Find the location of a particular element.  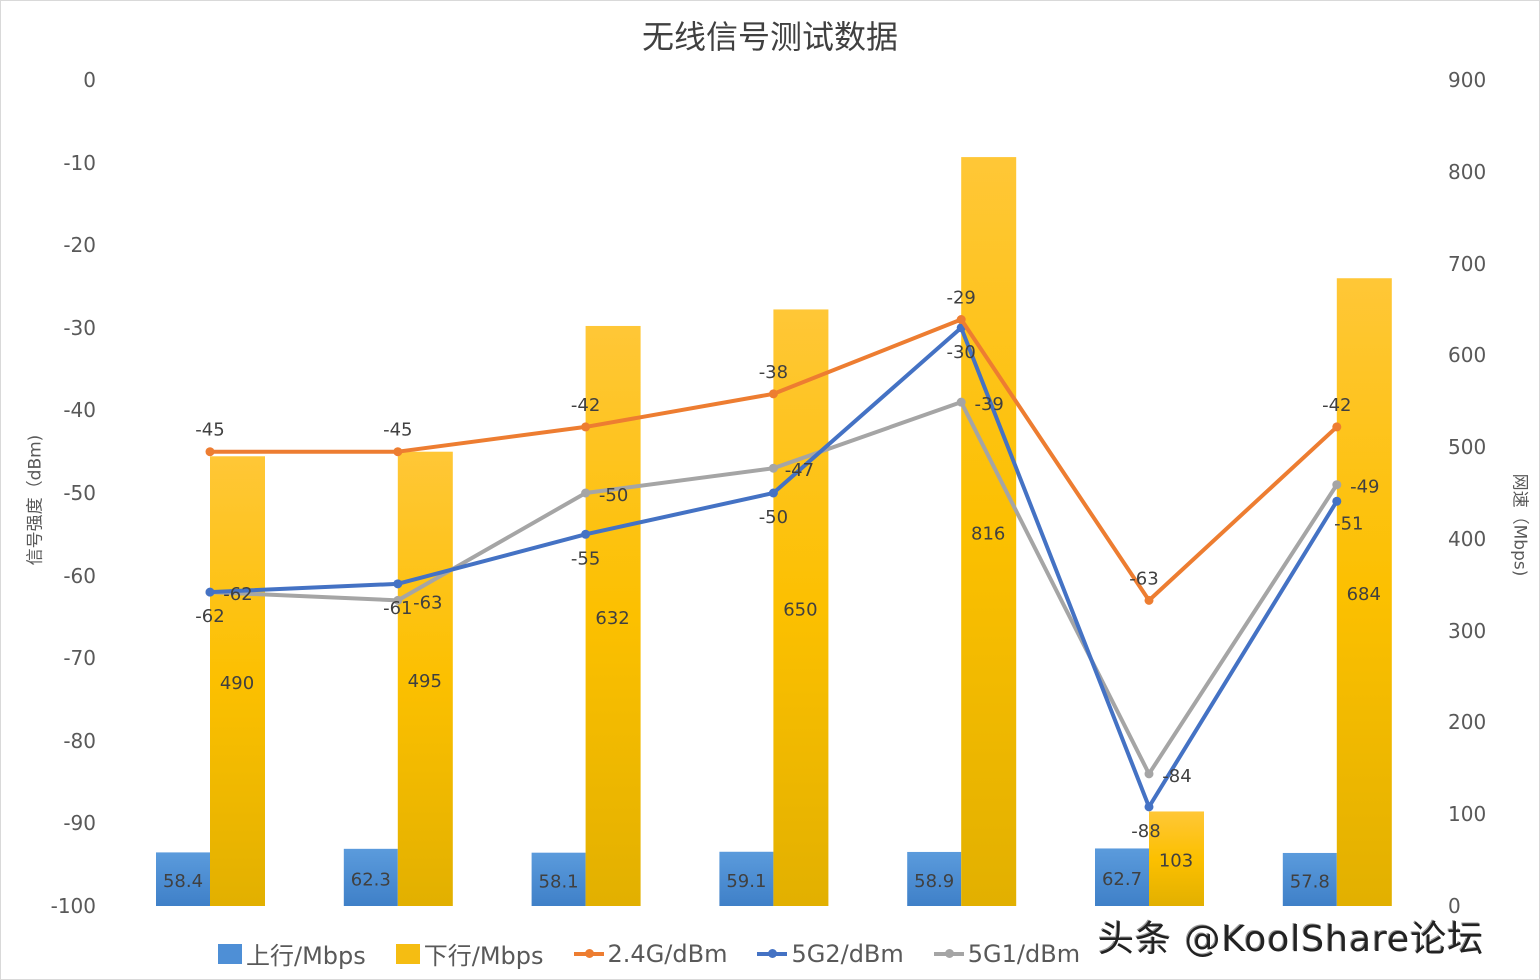

svg-text: -30 is located at coordinates (960, 352).